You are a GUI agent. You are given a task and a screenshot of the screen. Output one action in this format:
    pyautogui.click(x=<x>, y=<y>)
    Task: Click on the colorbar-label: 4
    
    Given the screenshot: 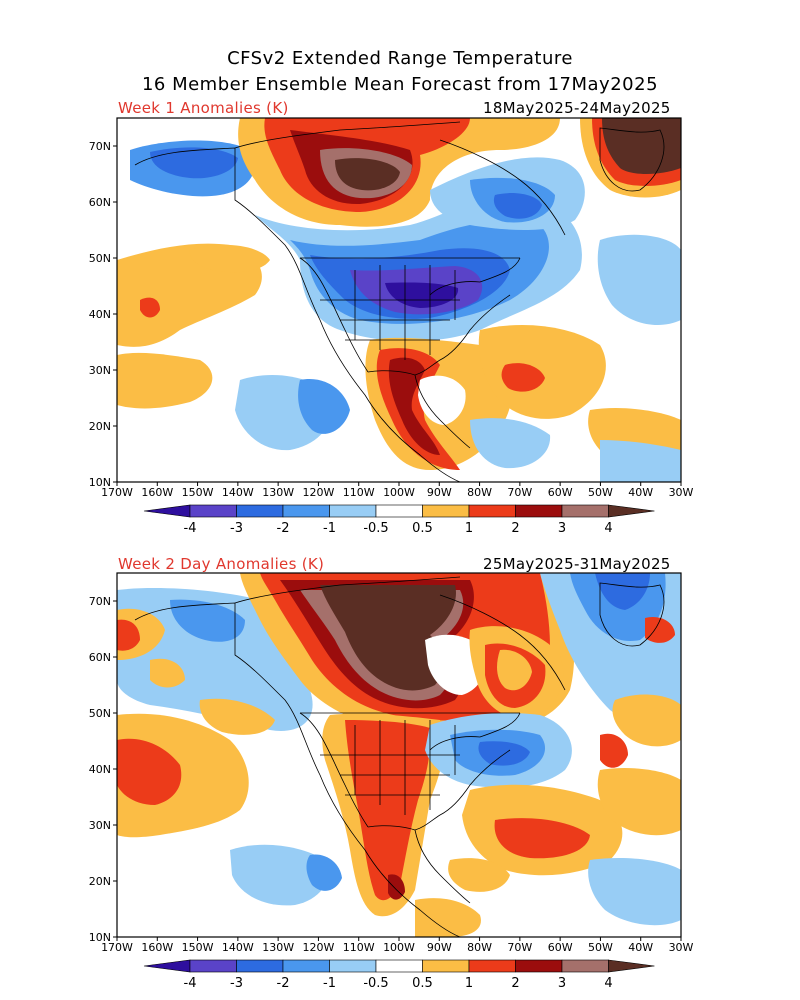 What is the action you would take?
    pyautogui.click(x=608, y=528)
    